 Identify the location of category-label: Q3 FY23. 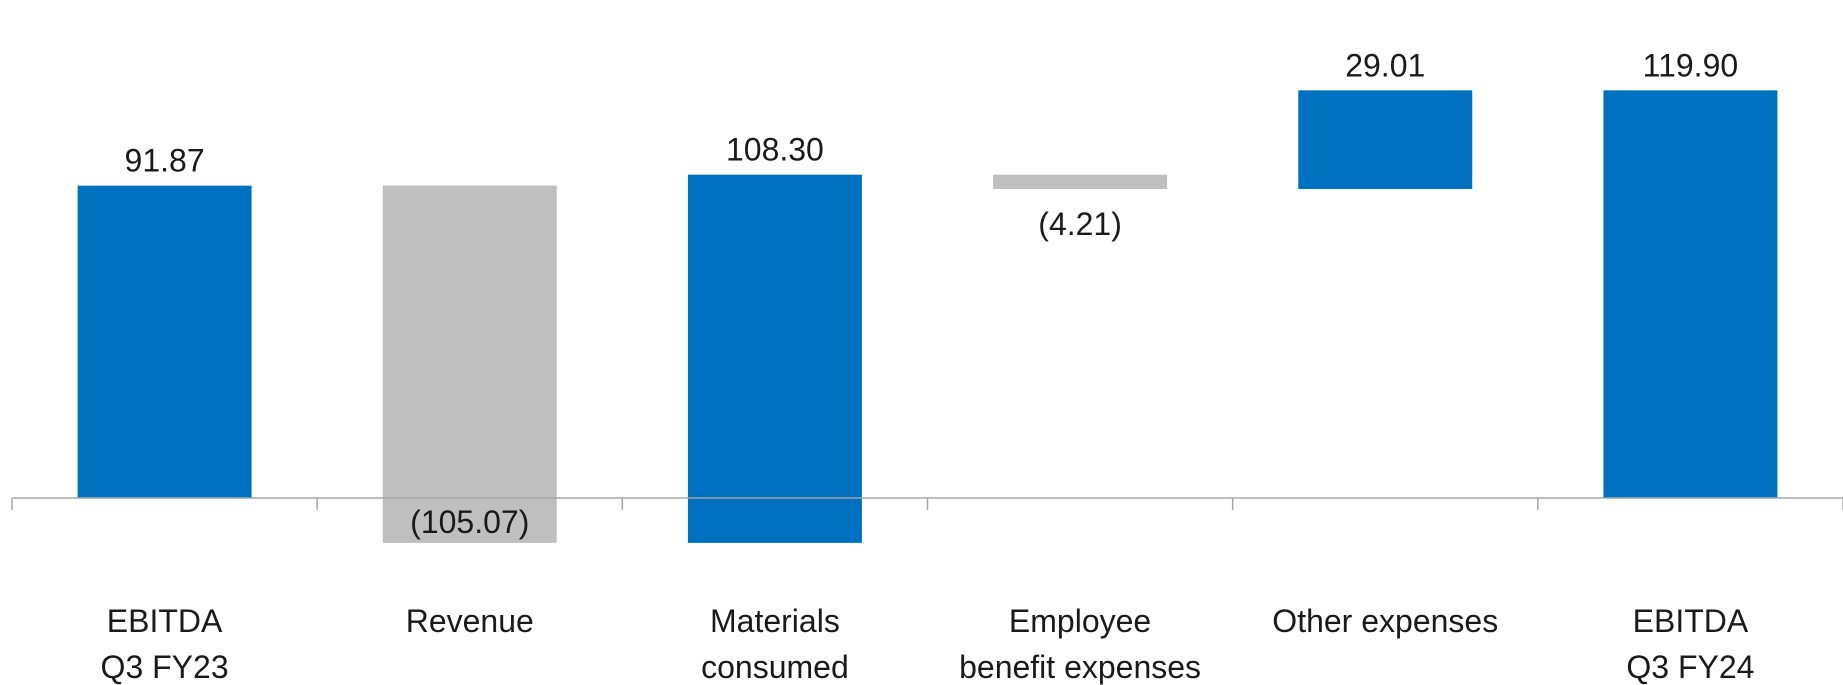
(165, 667).